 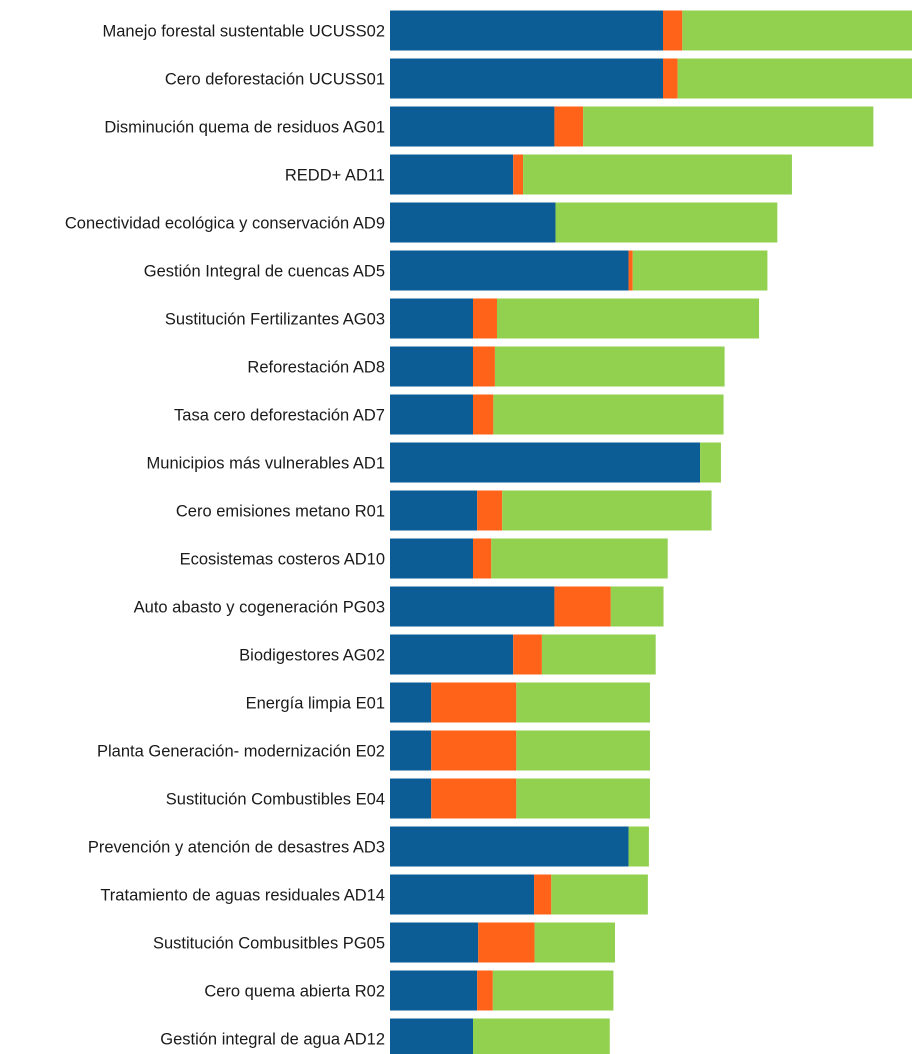 What do you see at coordinates (242, 896) in the screenshot?
I see `category-label: Tratamiento de aguas residuales AD14` at bounding box center [242, 896].